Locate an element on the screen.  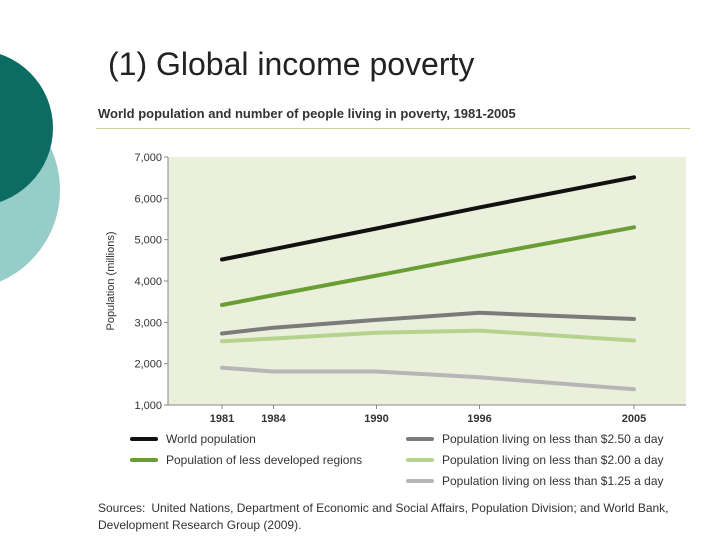
x-tick-label: 1984 is located at coordinates (273, 419).